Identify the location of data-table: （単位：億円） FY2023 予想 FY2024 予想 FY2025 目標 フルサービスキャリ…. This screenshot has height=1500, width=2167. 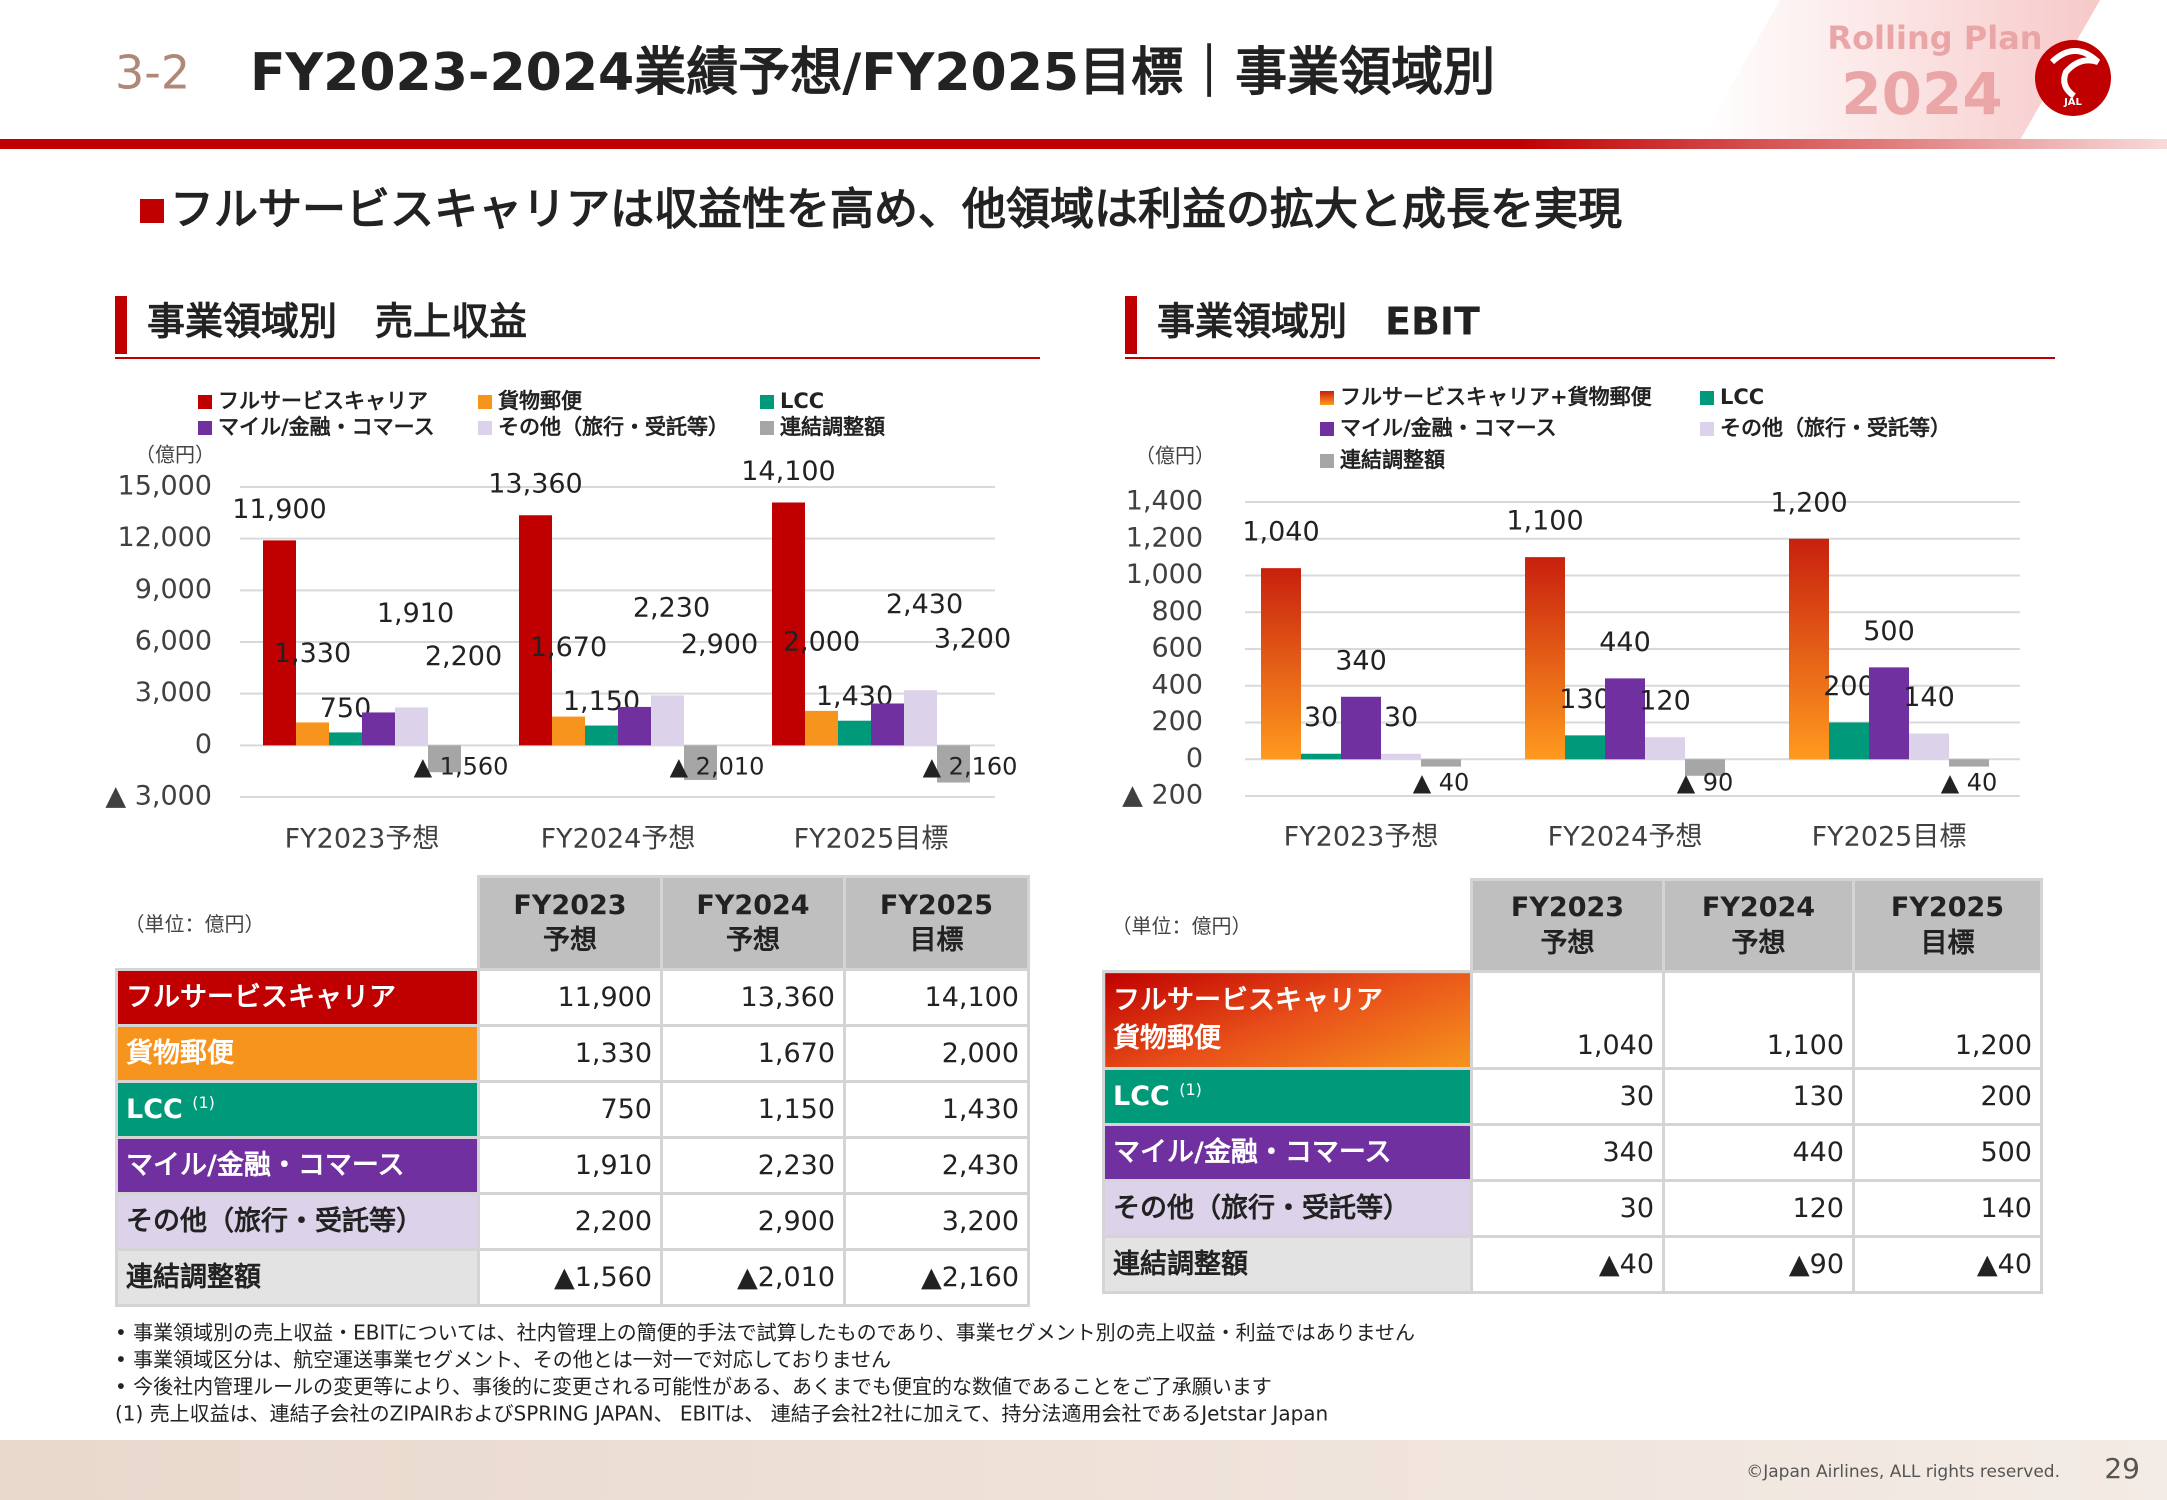
(572, 1091).